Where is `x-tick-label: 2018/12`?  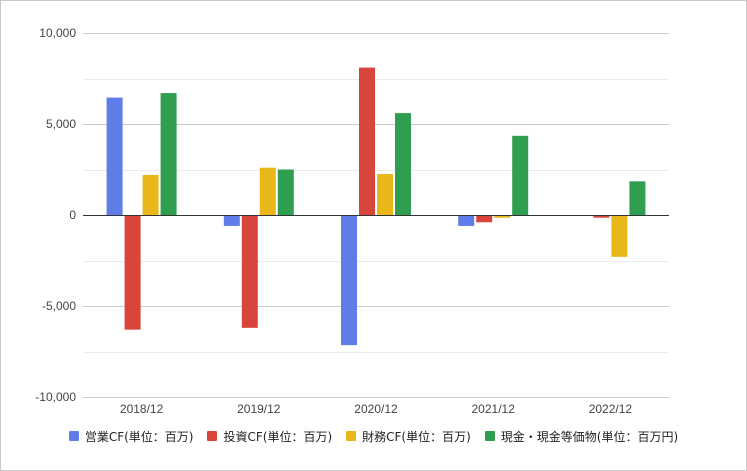 x-tick-label: 2018/12 is located at coordinates (142, 409).